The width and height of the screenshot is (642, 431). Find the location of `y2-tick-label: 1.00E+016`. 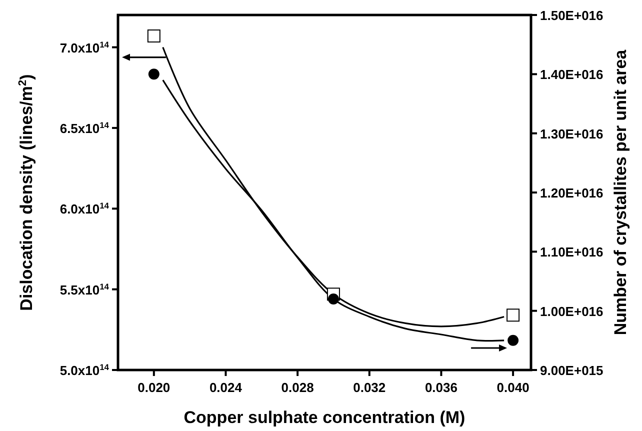

y2-tick-label: 1.00E+016 is located at coordinates (572, 311).